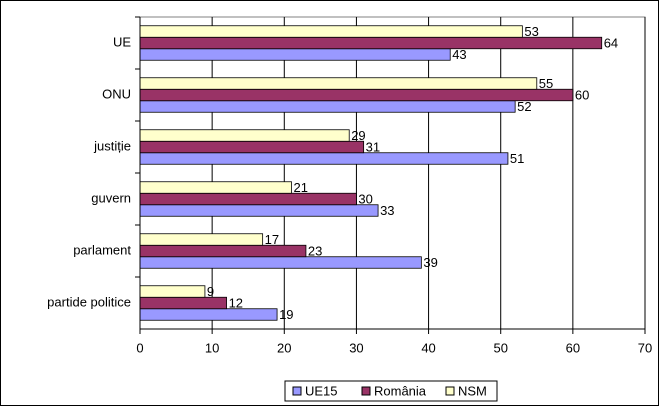 This screenshot has height=411, width=660. I want to click on data-label: 12, so click(236, 302).